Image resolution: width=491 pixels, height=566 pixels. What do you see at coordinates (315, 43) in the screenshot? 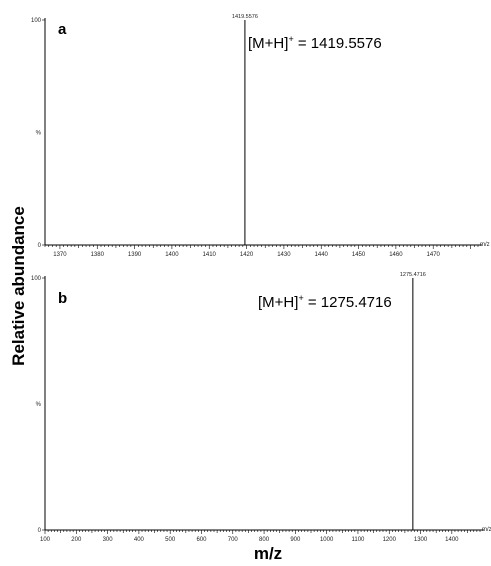
I see `panel-a-annotation: [M+H]+ = 1419.5576` at bounding box center [315, 43].